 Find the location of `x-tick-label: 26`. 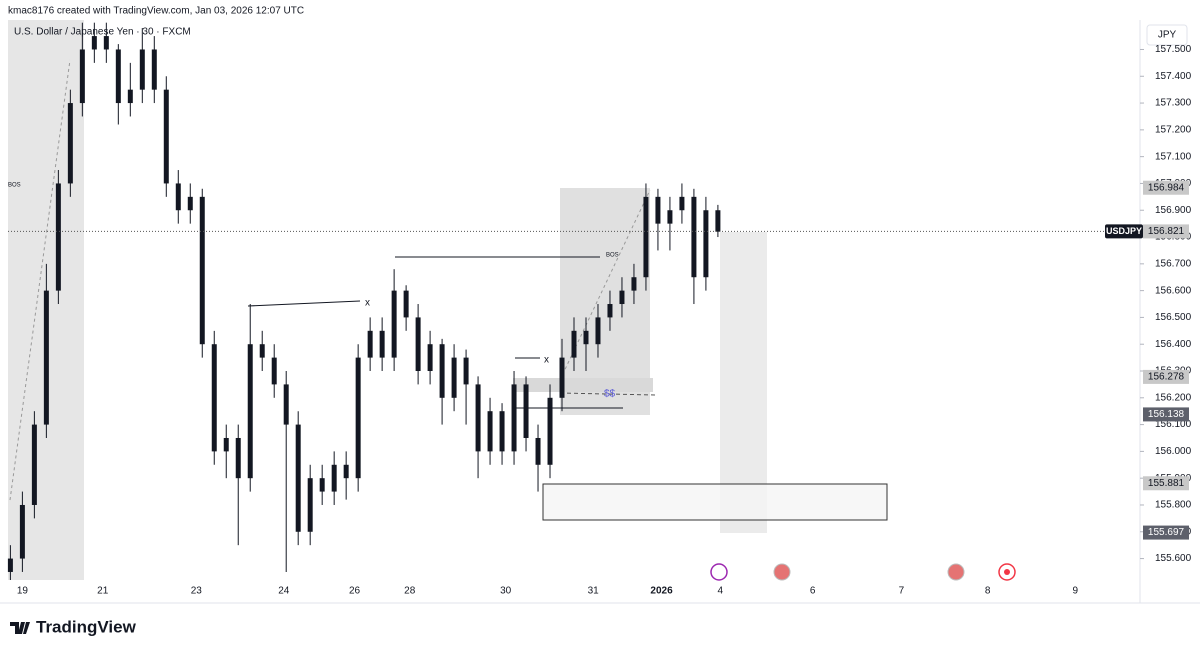

x-tick-label: 26 is located at coordinates (355, 591).